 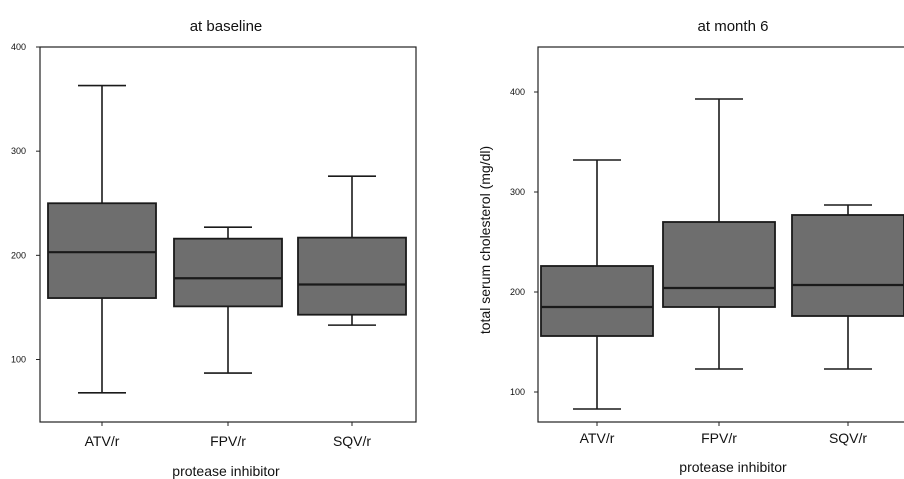 I want to click on baseline-y-tick-label: 300, so click(x=18, y=151).